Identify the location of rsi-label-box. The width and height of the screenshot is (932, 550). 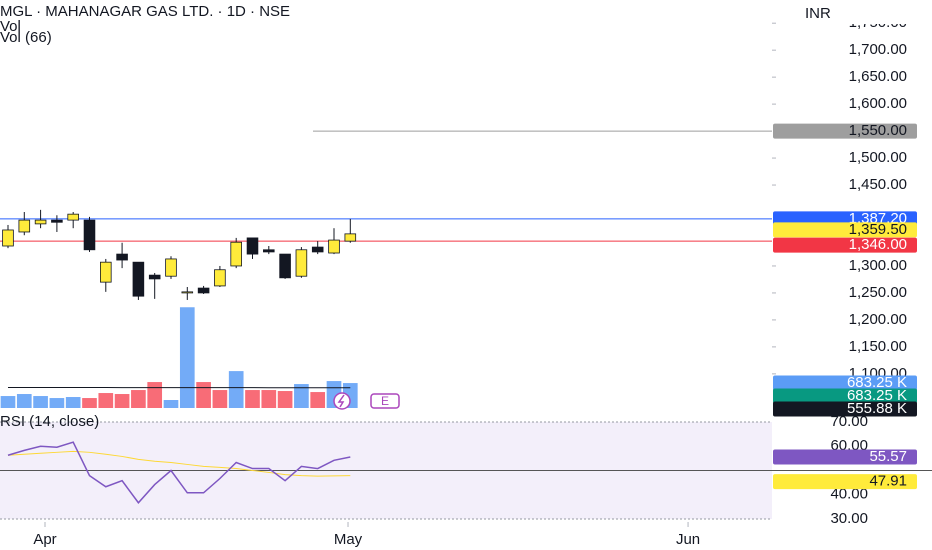
(845, 457).